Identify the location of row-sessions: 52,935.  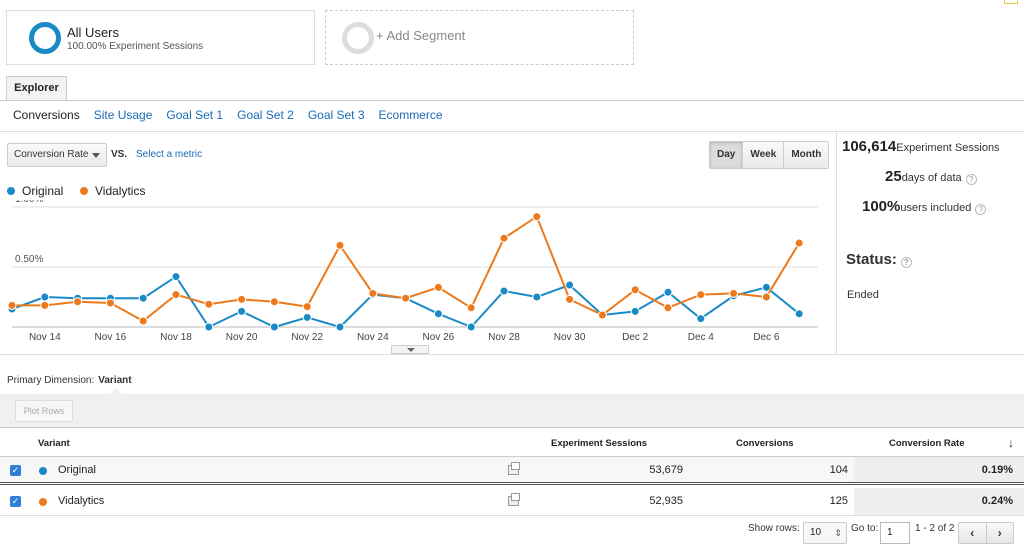
(666, 501).